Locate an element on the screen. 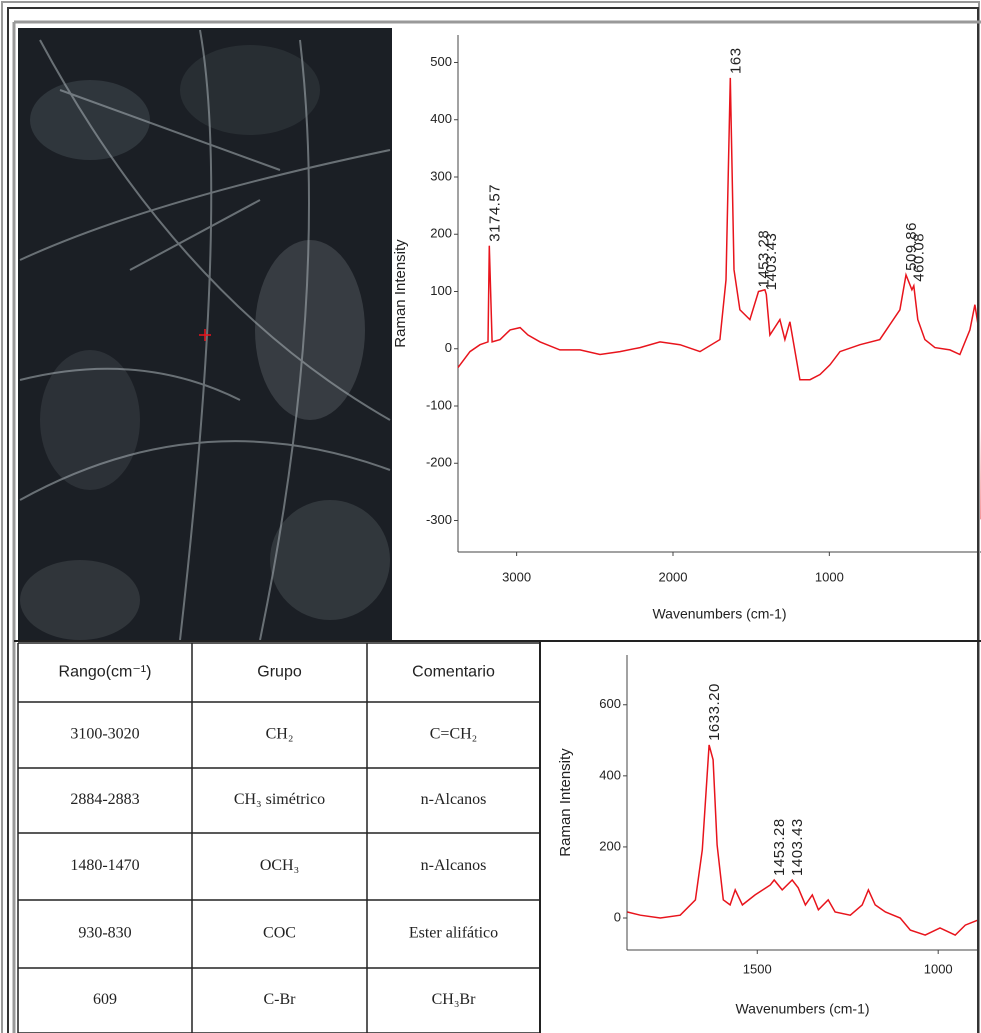 This screenshot has width=981, height=1033. table-cell: 609 is located at coordinates (105, 999).